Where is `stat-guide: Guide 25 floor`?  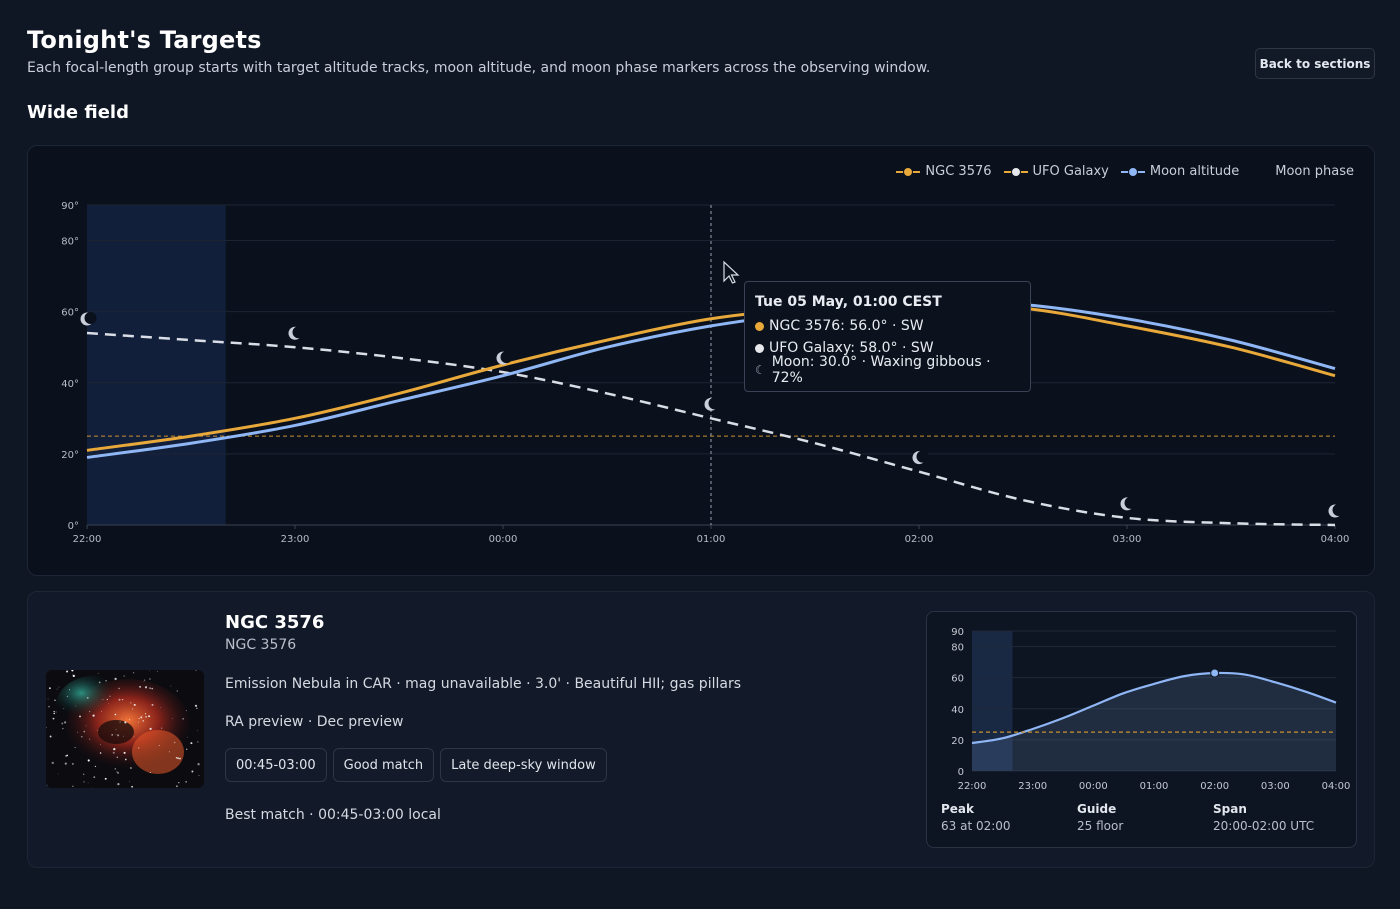 stat-guide: Guide 25 floor is located at coordinates (1100, 817).